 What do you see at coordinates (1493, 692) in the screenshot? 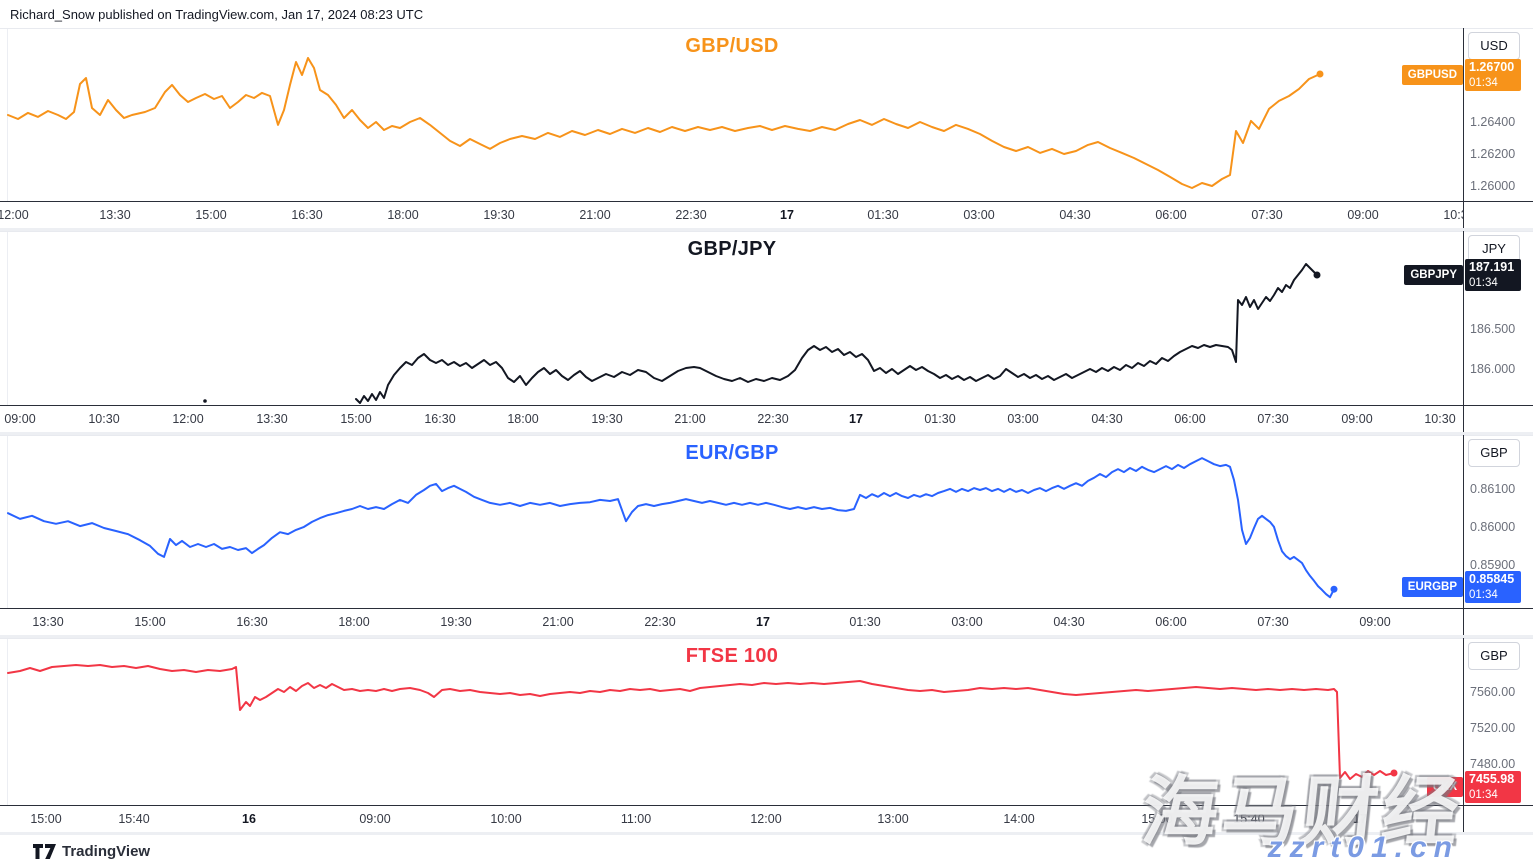
I see `price-axis-label: 7560.00` at bounding box center [1493, 692].